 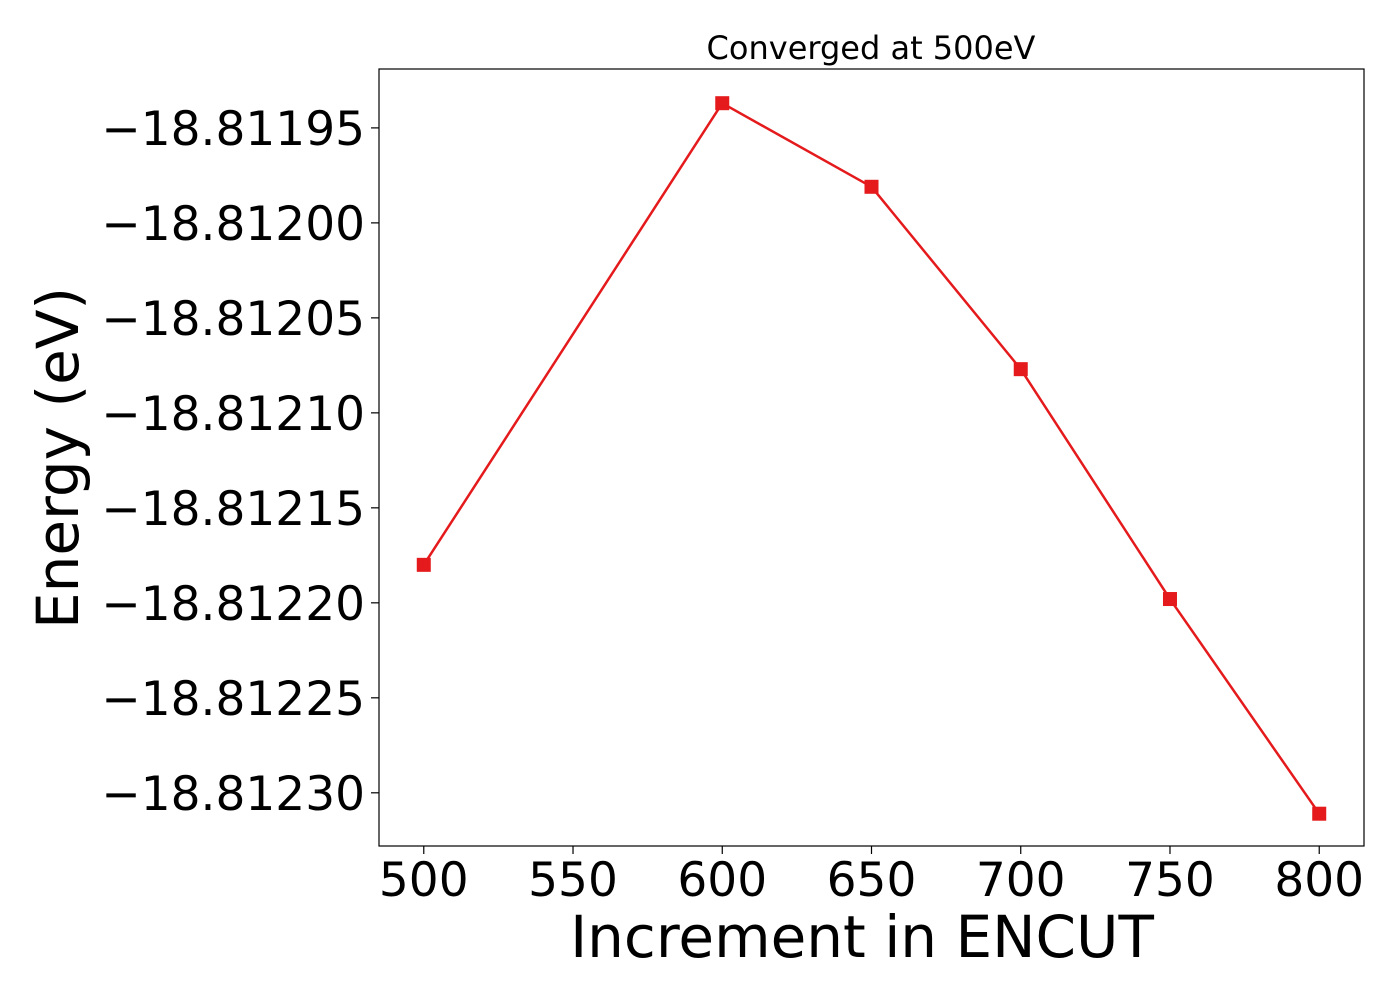 I want to click on x-tick-label: 750, so click(x=1170, y=880).